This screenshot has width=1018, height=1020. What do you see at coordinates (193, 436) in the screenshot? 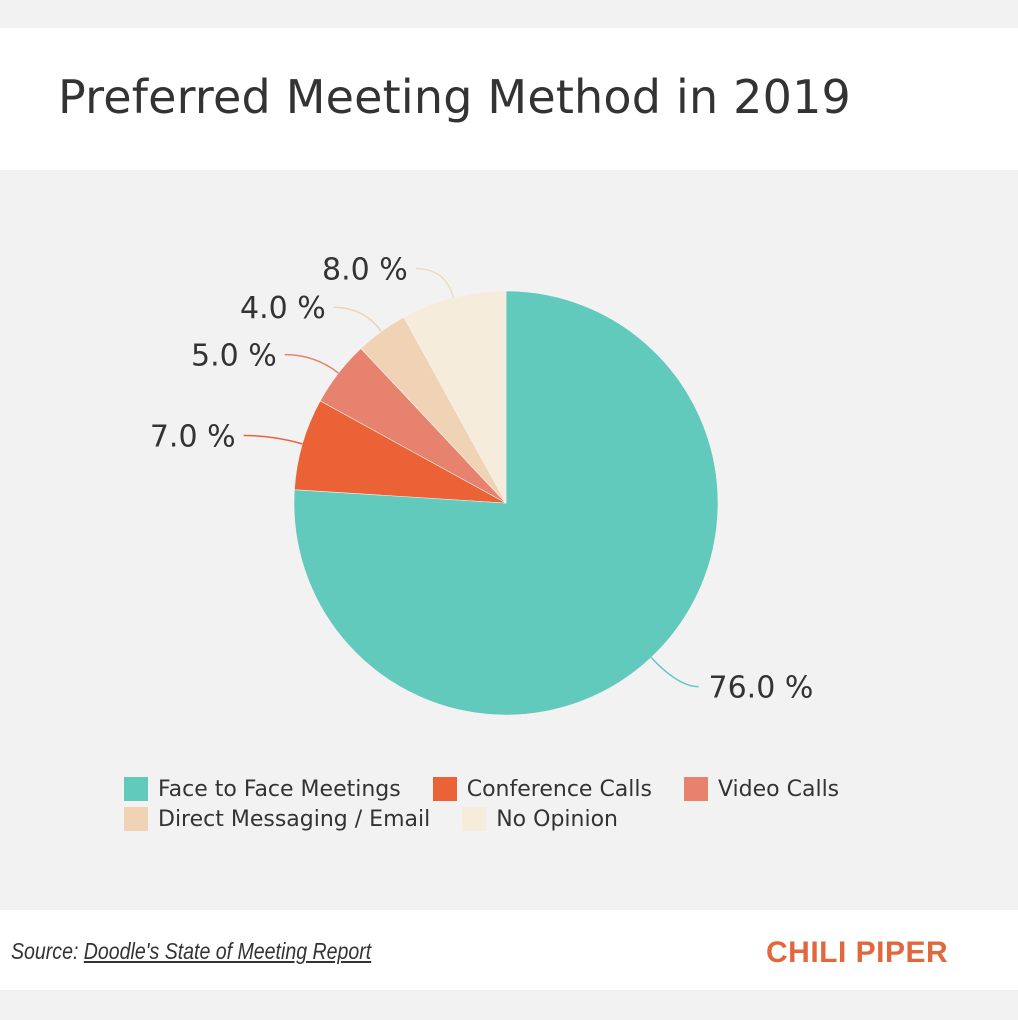
I see `data-label: 7.0 %` at bounding box center [193, 436].